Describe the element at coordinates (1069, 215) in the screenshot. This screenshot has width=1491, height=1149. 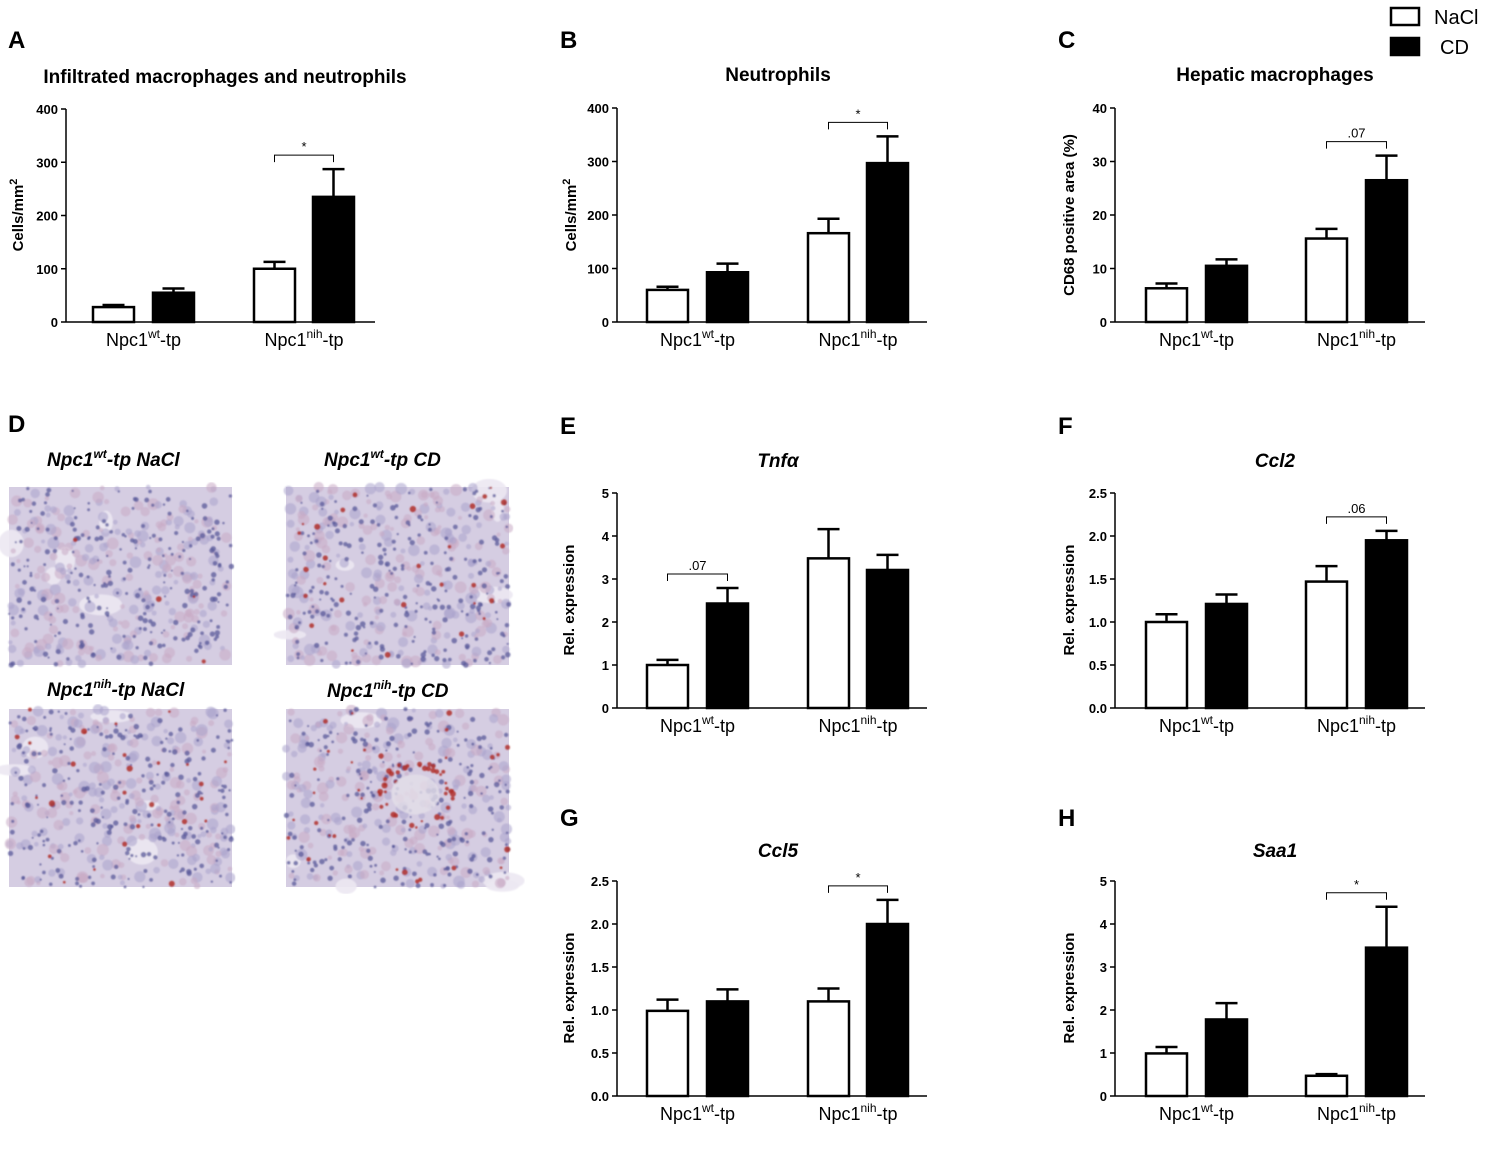
I see `y-axis-label: CD68 positive area (%)` at that location.